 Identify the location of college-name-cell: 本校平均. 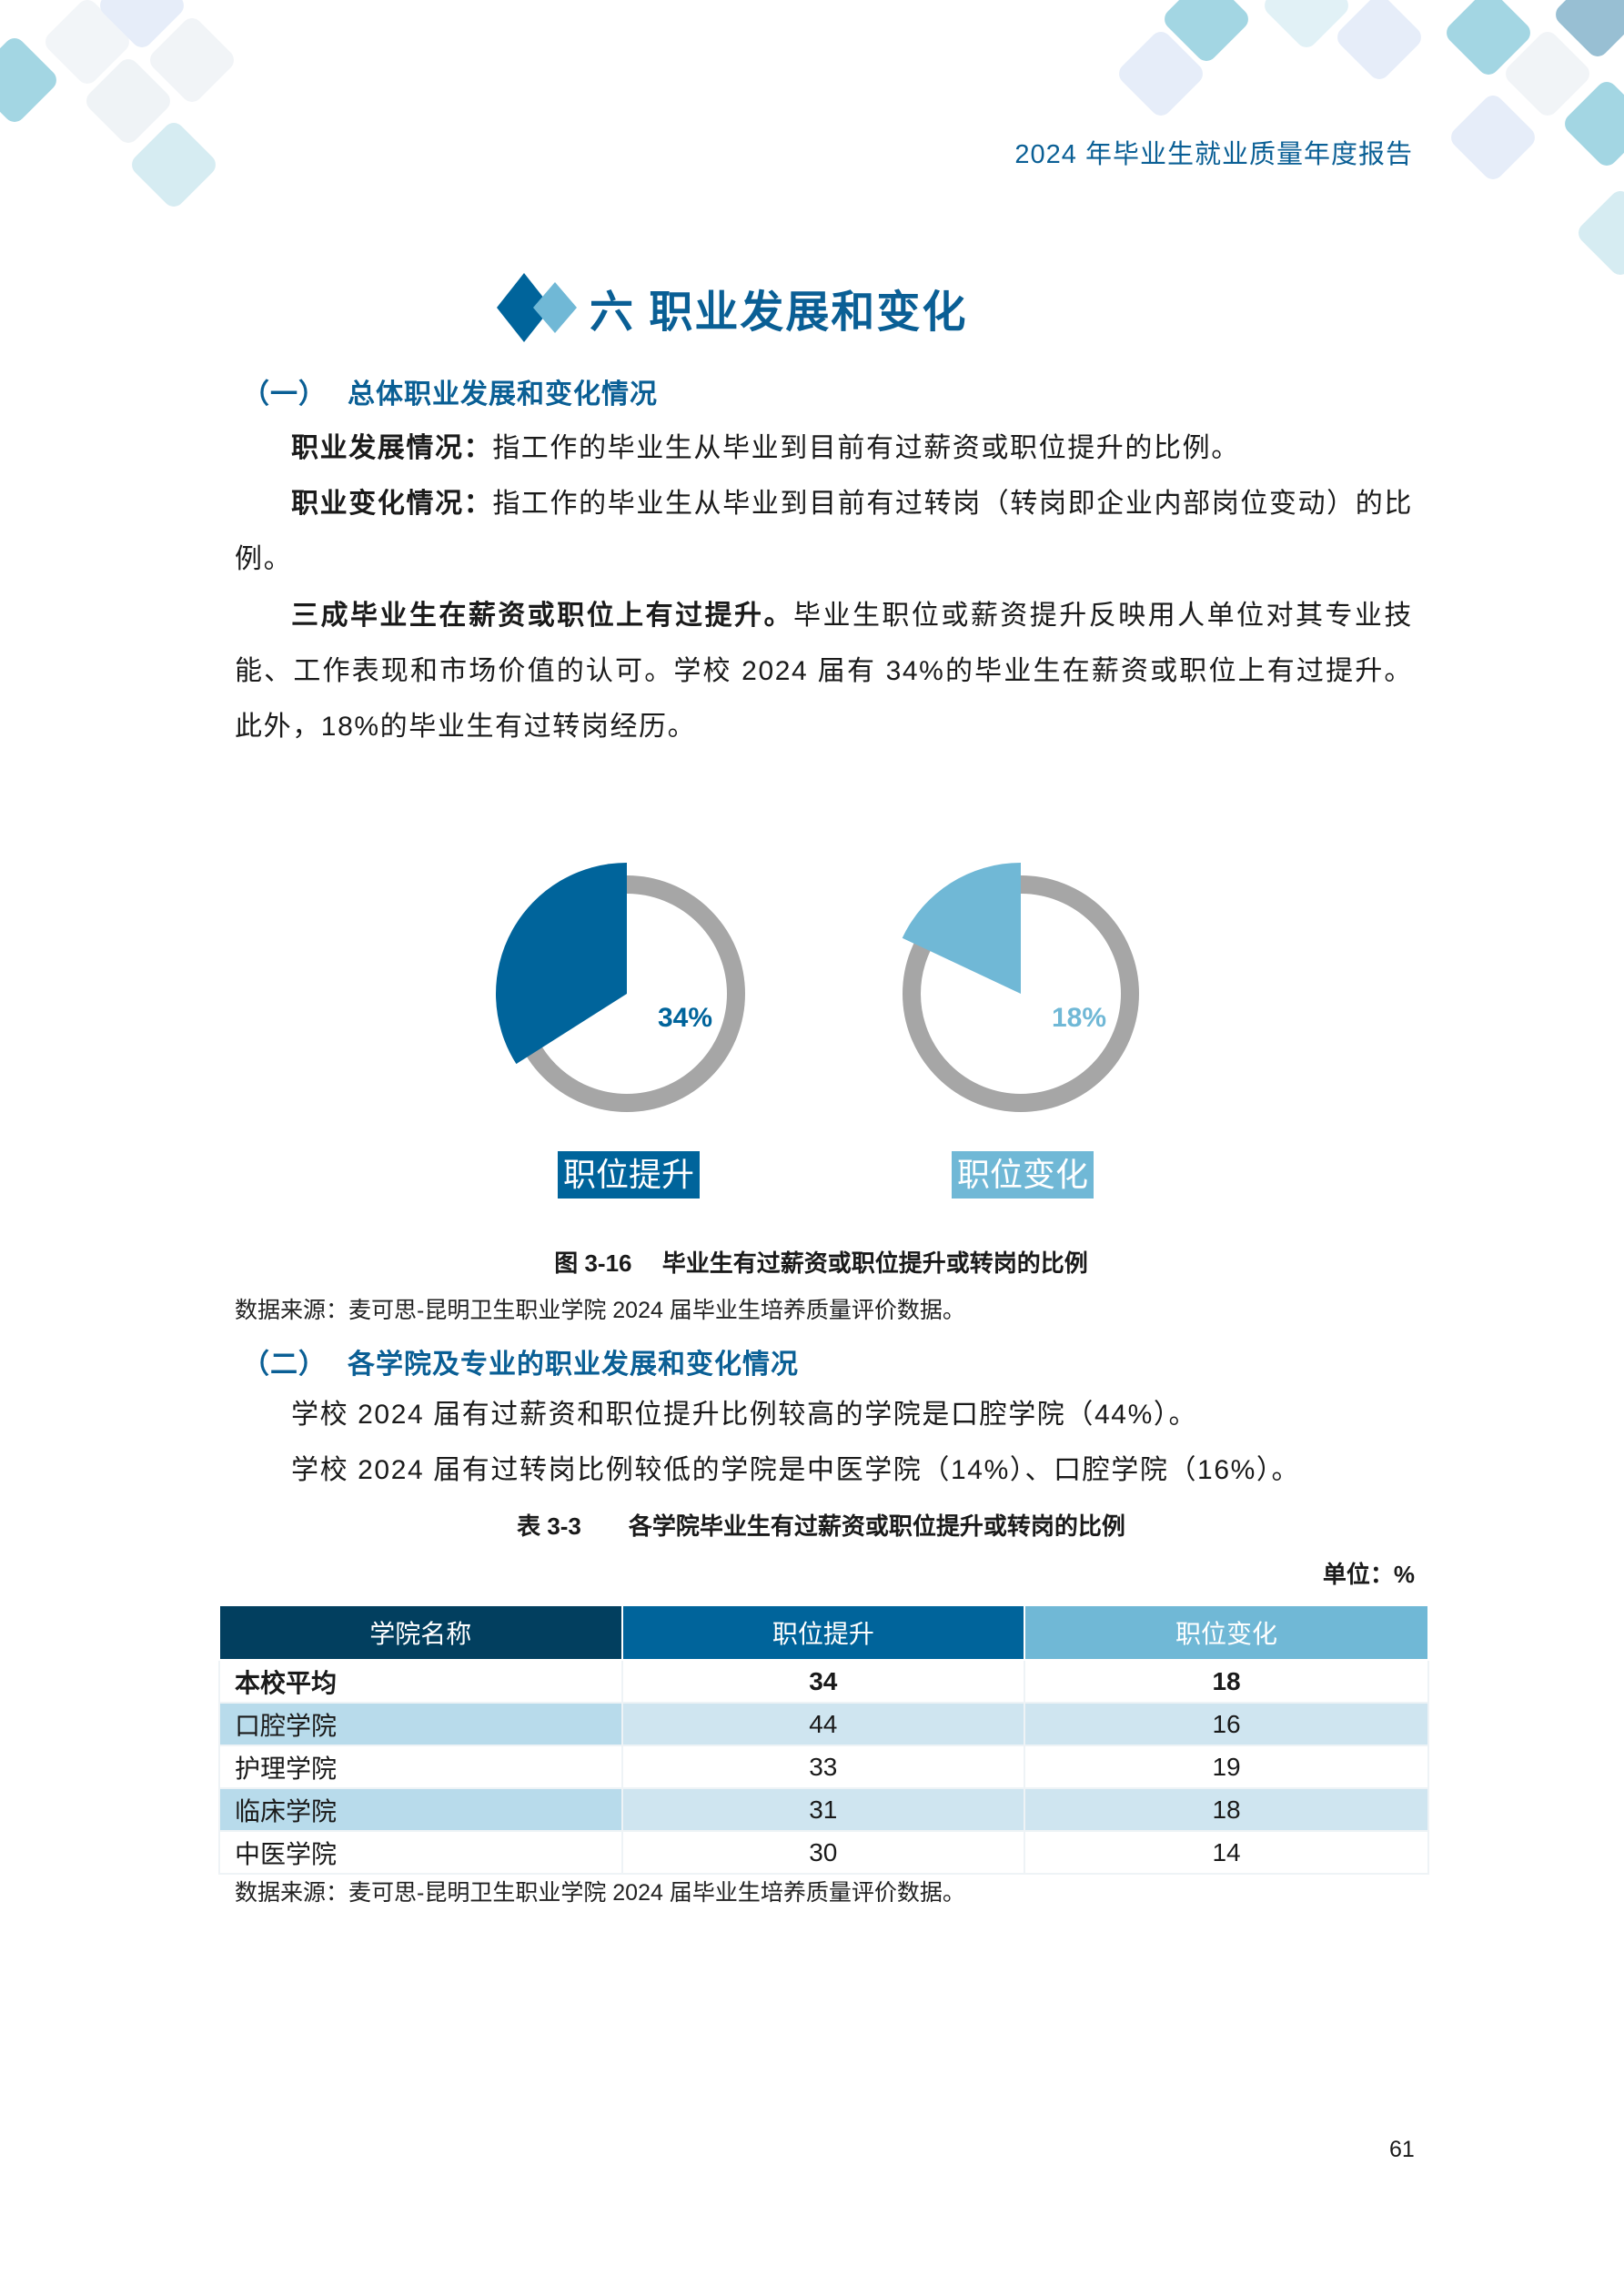
(420, 1681).